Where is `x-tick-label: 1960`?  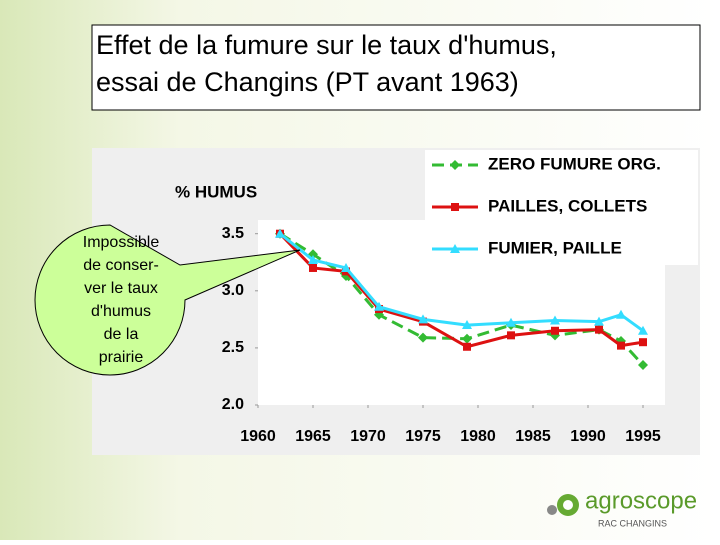 x-tick-label: 1960 is located at coordinates (258, 436).